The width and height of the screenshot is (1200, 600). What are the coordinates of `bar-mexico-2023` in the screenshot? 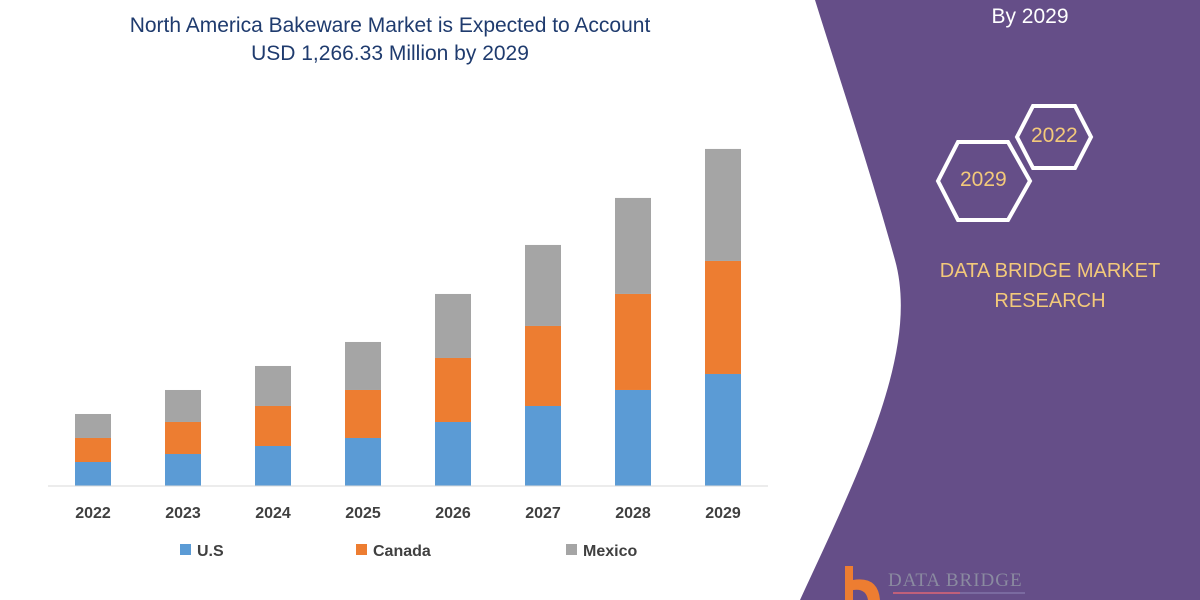 It's located at (183, 405).